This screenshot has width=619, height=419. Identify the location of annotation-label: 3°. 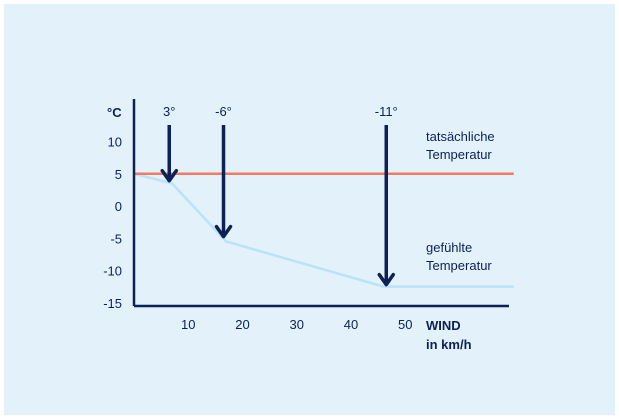
(169, 111).